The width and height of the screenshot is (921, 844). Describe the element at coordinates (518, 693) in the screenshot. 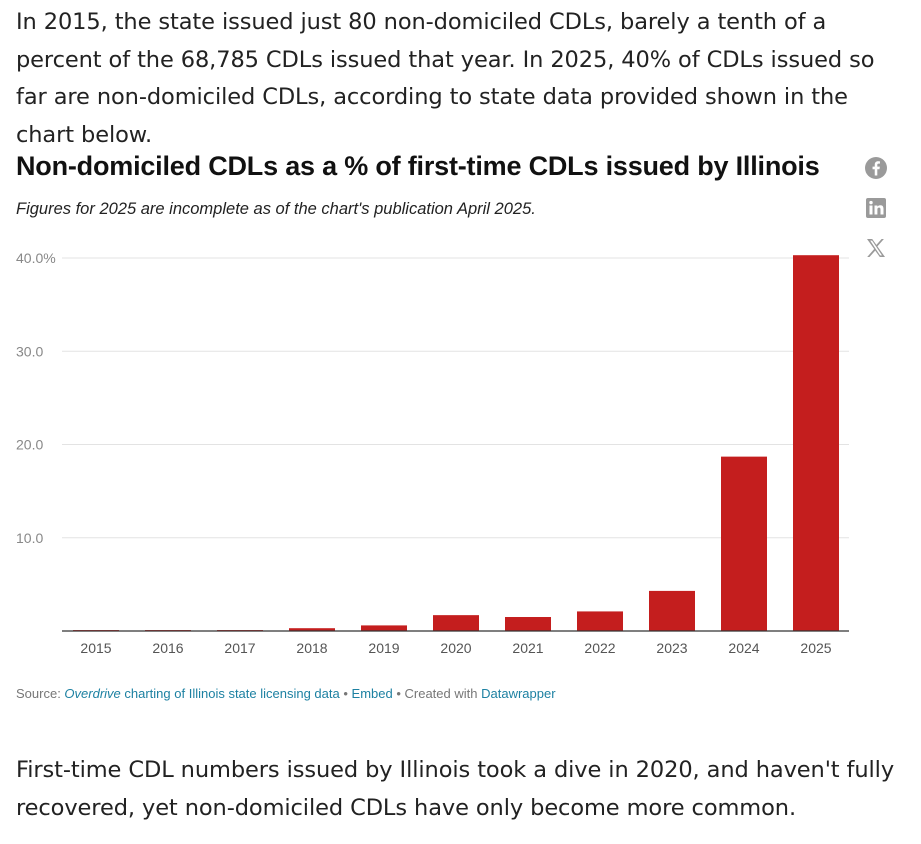

I see `datawrapper-link: Datawrapper` at that location.